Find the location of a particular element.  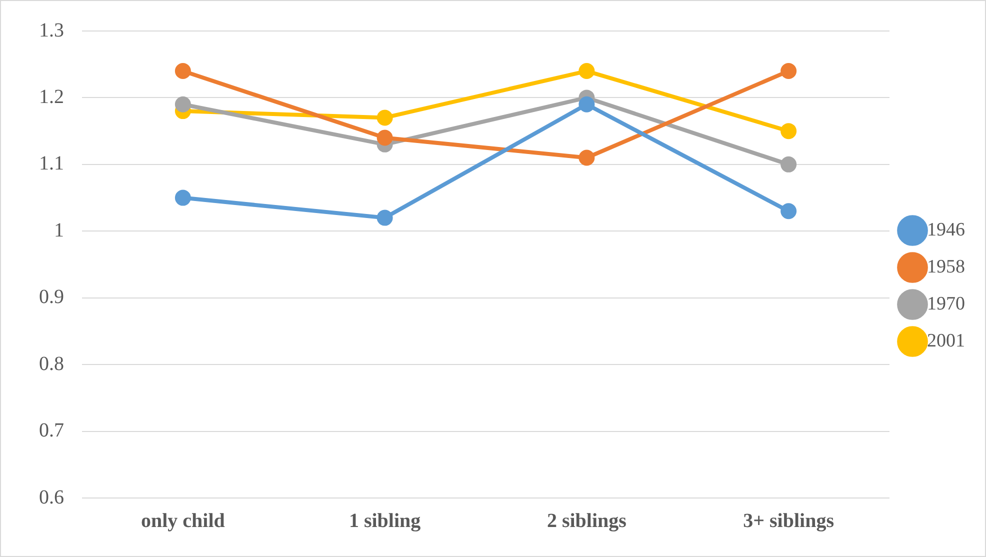

x-tick-label: 3+ siblings is located at coordinates (788, 521).